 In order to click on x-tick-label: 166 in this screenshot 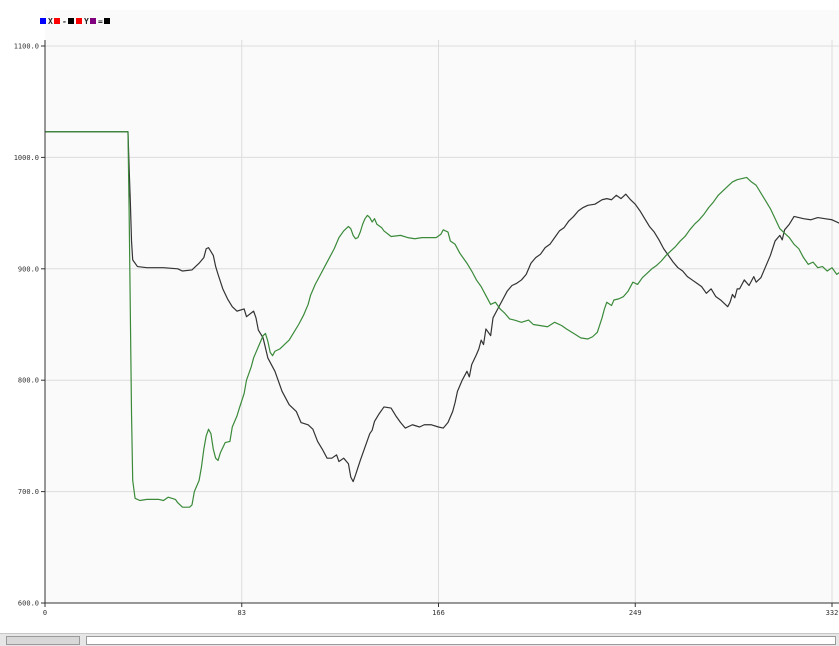, I will do `click(438, 613)`.